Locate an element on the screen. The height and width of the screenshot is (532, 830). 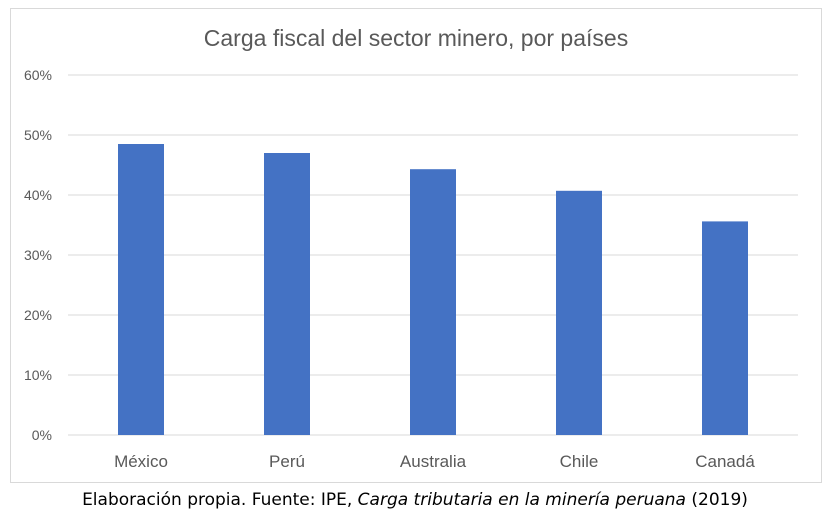
caption-title: Carga tributaria en la minería peruana is located at coordinates (521, 500).